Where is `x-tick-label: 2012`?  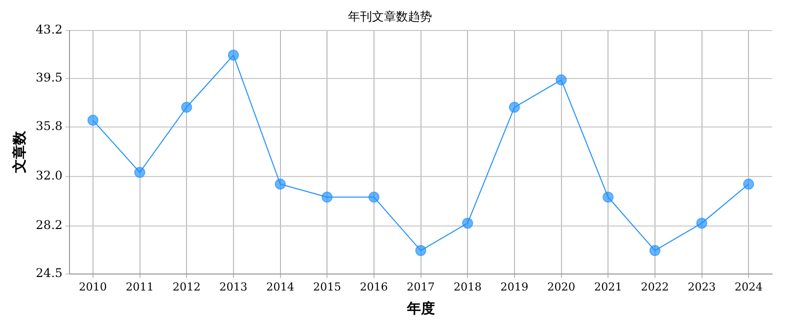 x-tick-label: 2012 is located at coordinates (186, 287).